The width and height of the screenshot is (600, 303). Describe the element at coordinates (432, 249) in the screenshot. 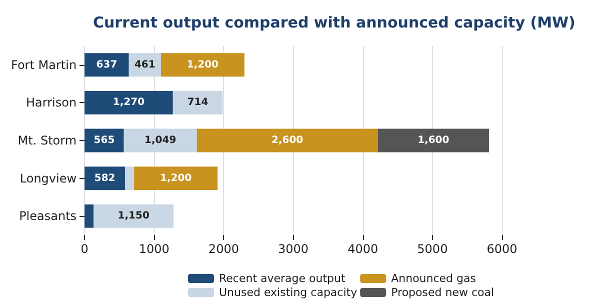

I see `x-tick-label: 5000` at that location.